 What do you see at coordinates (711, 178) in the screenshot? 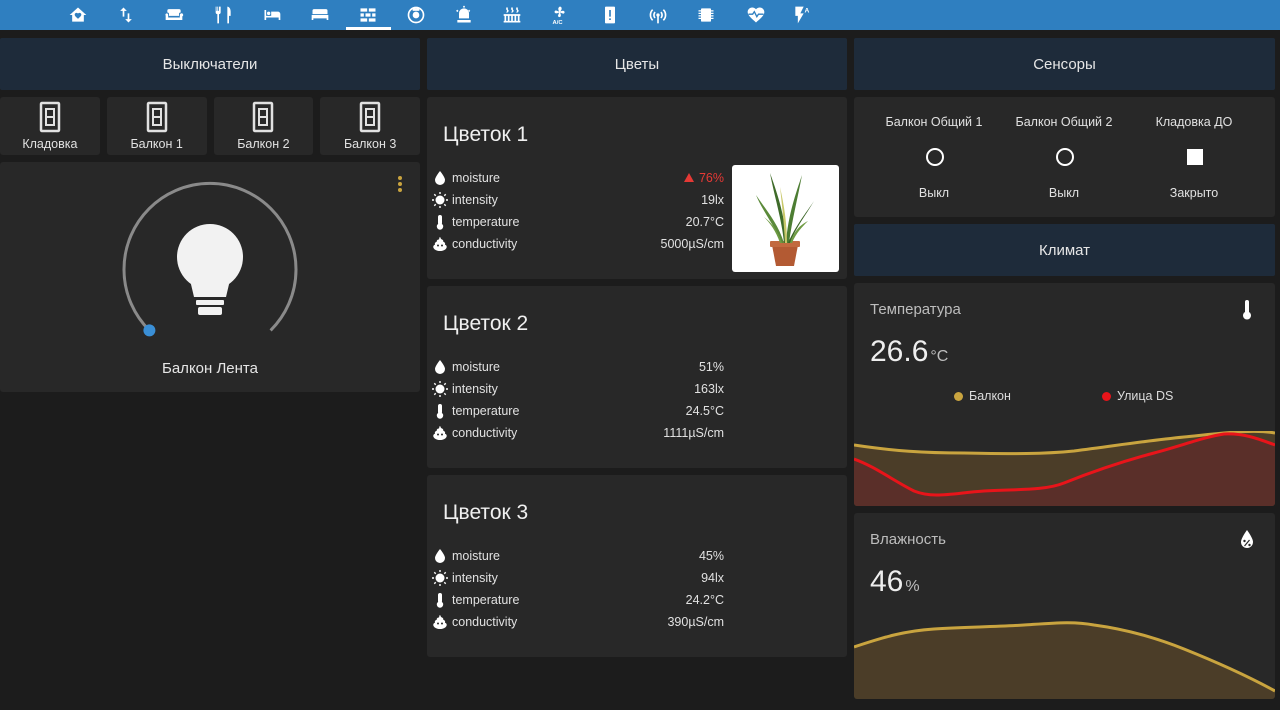
I see `row-value-text: 76%` at bounding box center [711, 178].